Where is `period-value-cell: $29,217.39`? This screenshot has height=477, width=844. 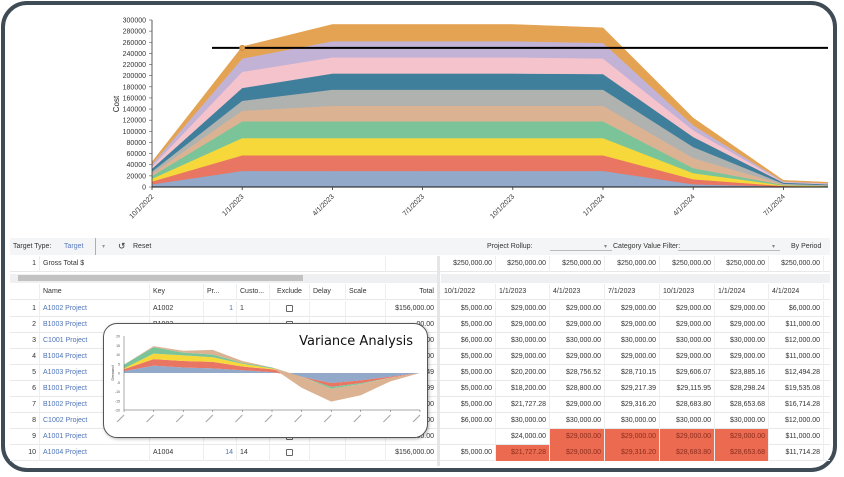 period-value-cell: $29,217.39 is located at coordinates (632, 389).